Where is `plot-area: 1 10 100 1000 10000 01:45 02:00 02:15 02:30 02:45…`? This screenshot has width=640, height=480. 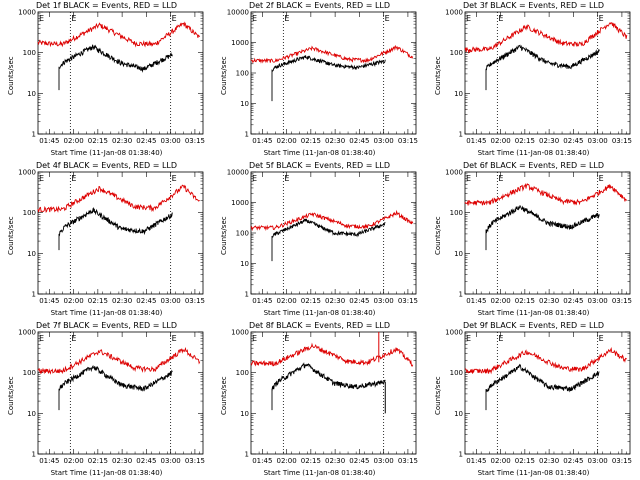 plot-area: 1 10 100 1000 10000 01:45 02:00 02:15 02:30 02:45… is located at coordinates (322, 77).